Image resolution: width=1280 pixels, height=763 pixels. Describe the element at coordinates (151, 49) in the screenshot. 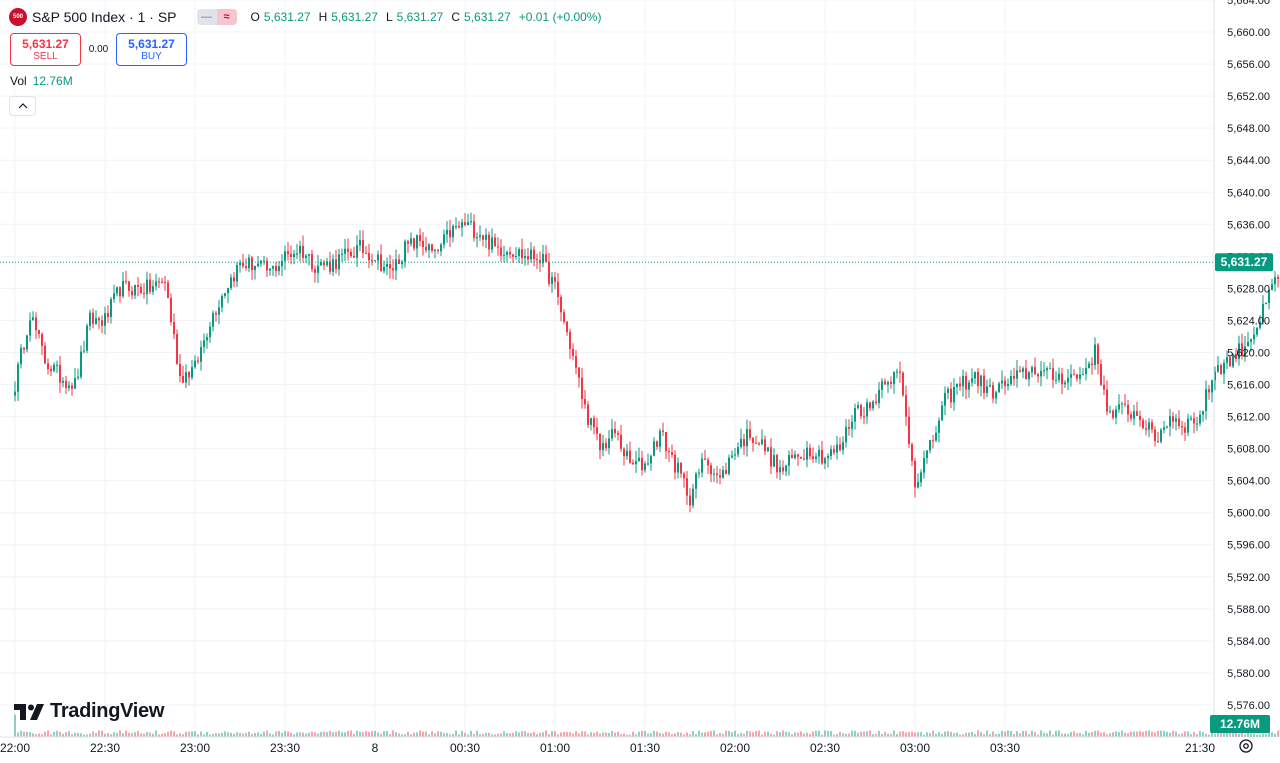

I see `buy-button: 5,631.27 BUY` at that location.